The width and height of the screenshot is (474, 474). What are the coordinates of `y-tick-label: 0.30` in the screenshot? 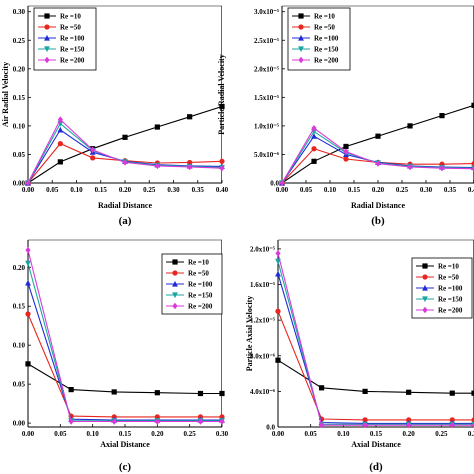 It's located at (19, 12).